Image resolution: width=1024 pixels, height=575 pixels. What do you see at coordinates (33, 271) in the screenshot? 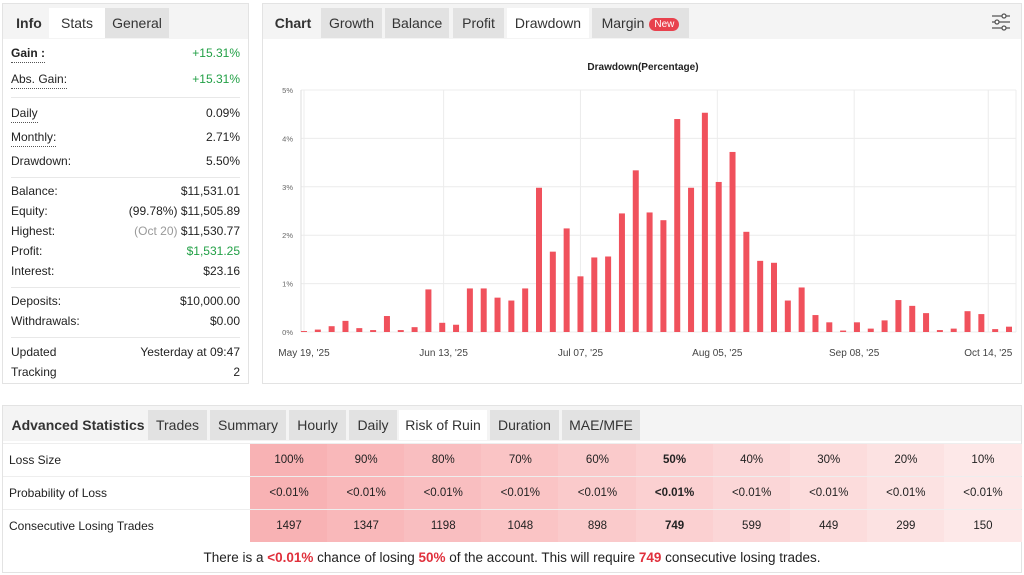
I see `stat-label: Interest:` at bounding box center [33, 271].